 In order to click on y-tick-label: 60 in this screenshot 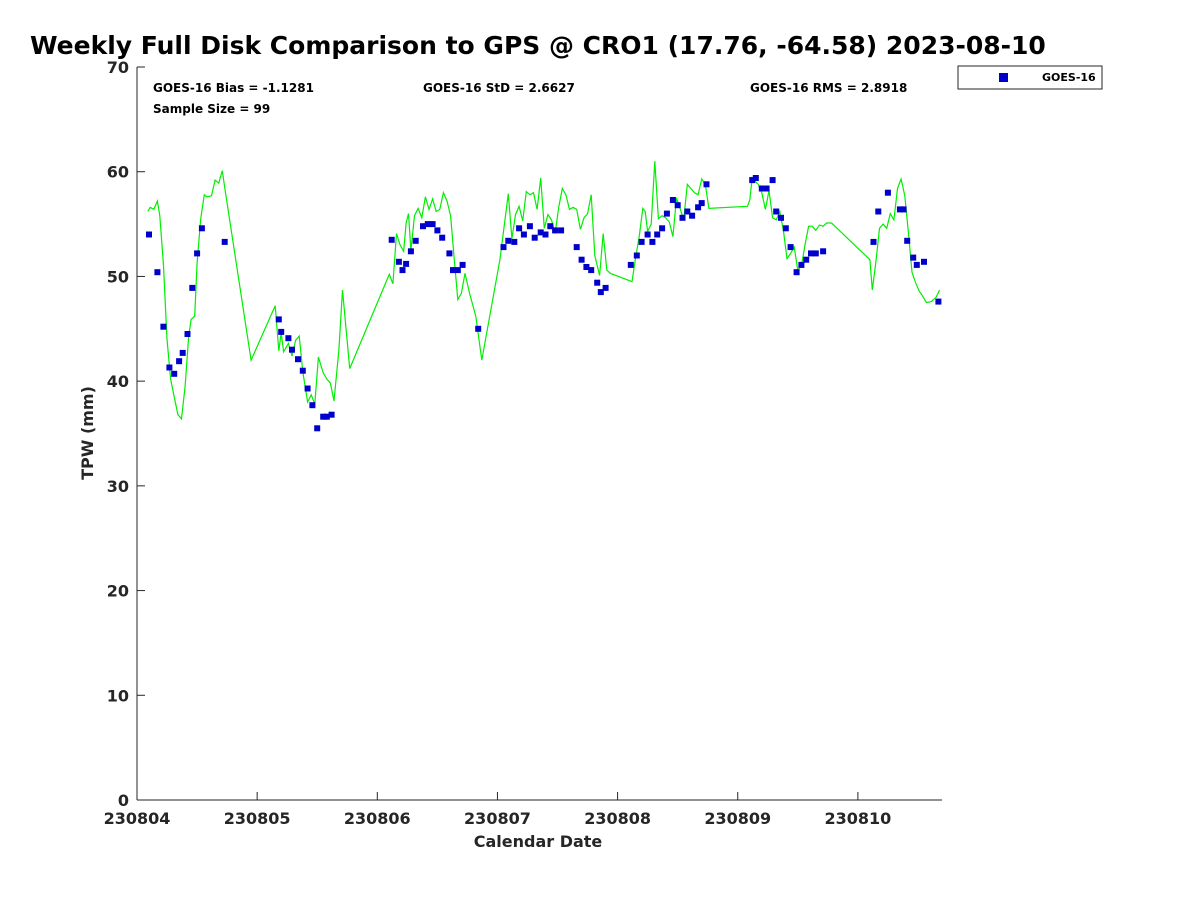, I will do `click(118, 172)`.